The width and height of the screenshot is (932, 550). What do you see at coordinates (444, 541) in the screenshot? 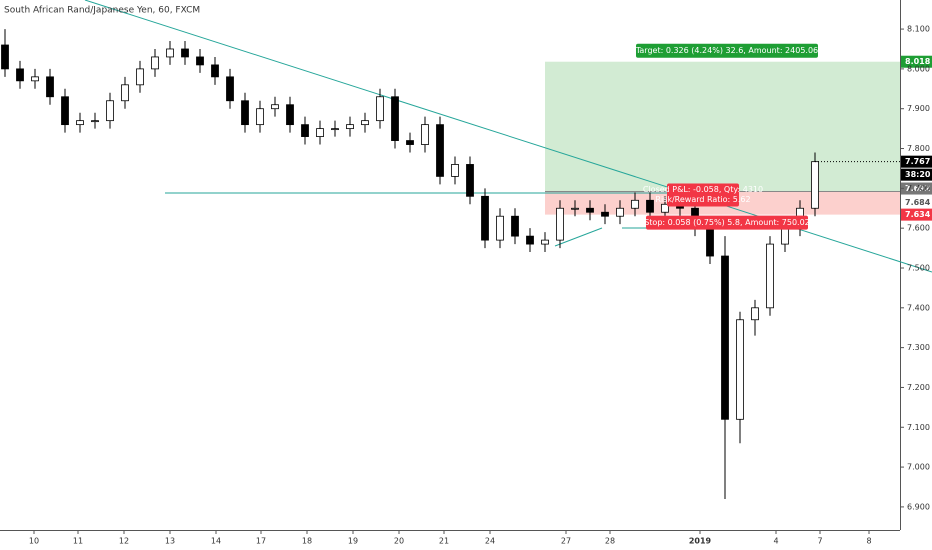
I see `x-tick-label: 21` at bounding box center [444, 541].